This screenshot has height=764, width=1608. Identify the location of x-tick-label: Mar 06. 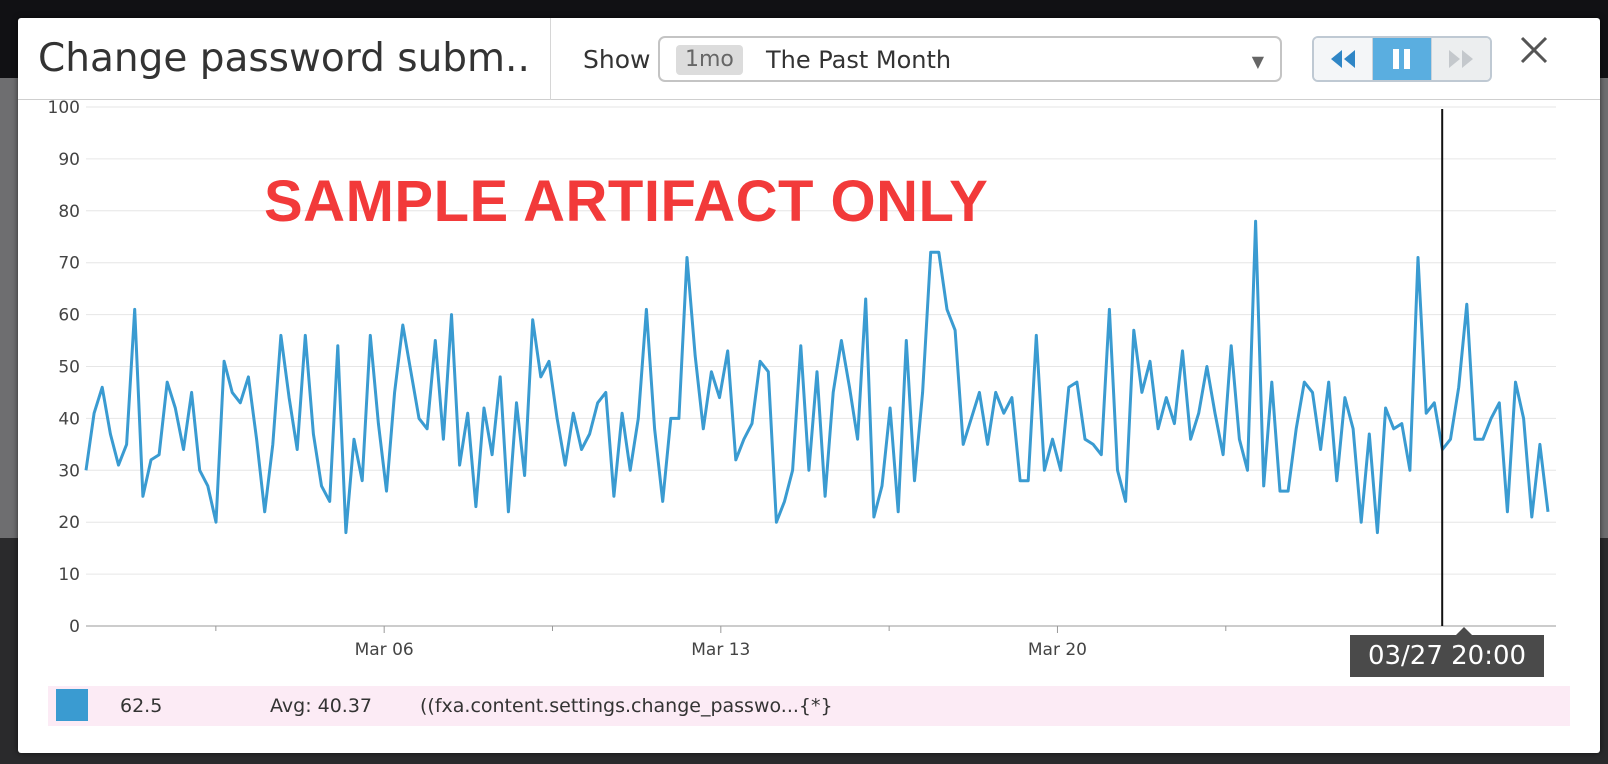
(384, 650).